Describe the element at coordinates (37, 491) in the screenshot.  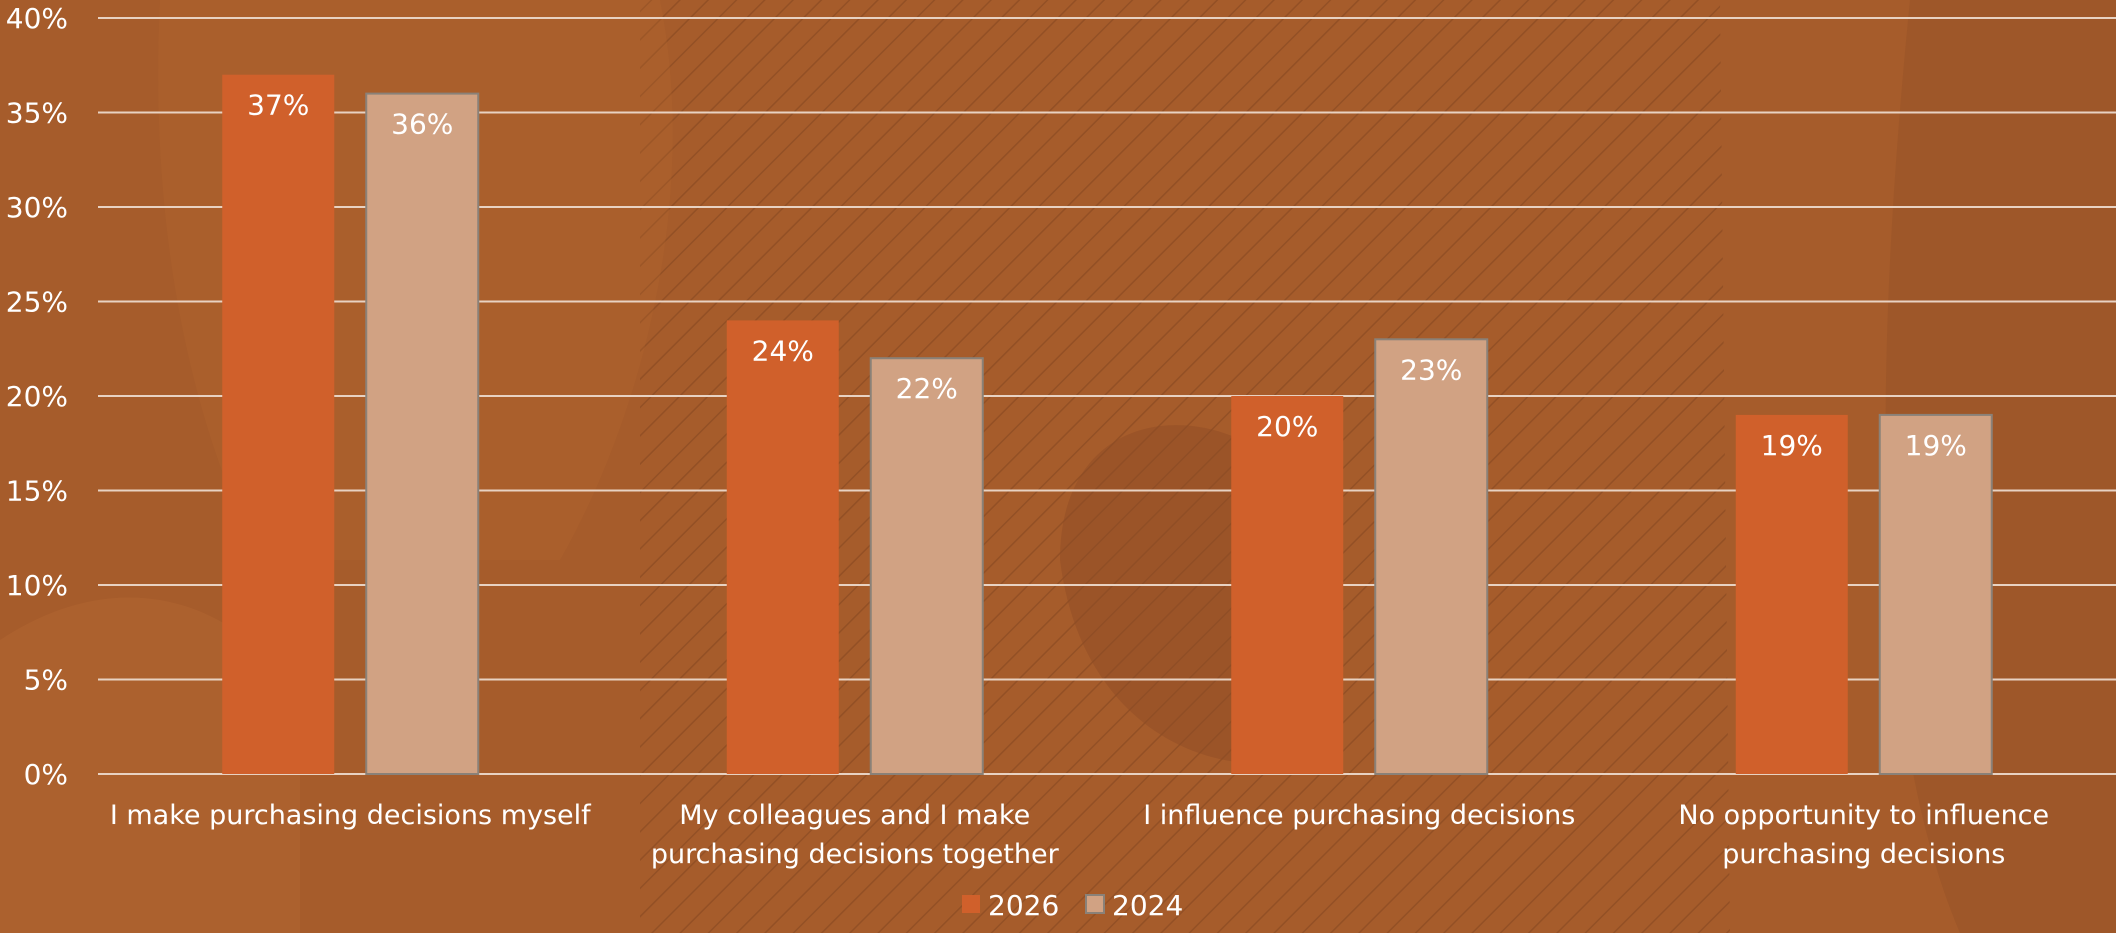
I see `y-tick-label: 15%` at that location.